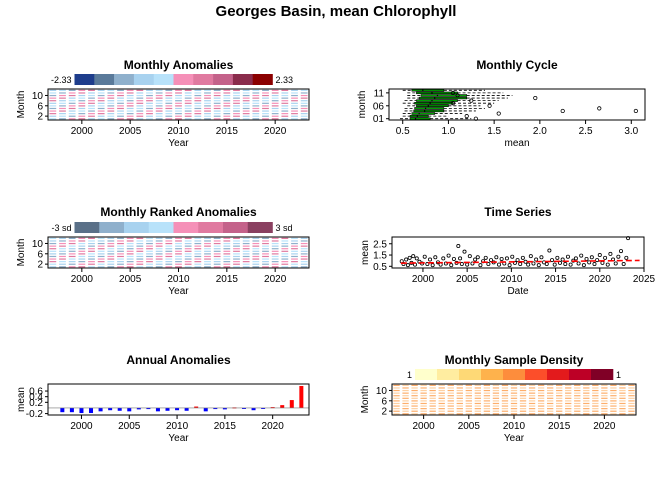 The height and width of the screenshot is (480, 672). What do you see at coordinates (130, 279) in the screenshot?
I see `monthly_ranked_anomalies-xtick-label: 2005` at bounding box center [130, 279].